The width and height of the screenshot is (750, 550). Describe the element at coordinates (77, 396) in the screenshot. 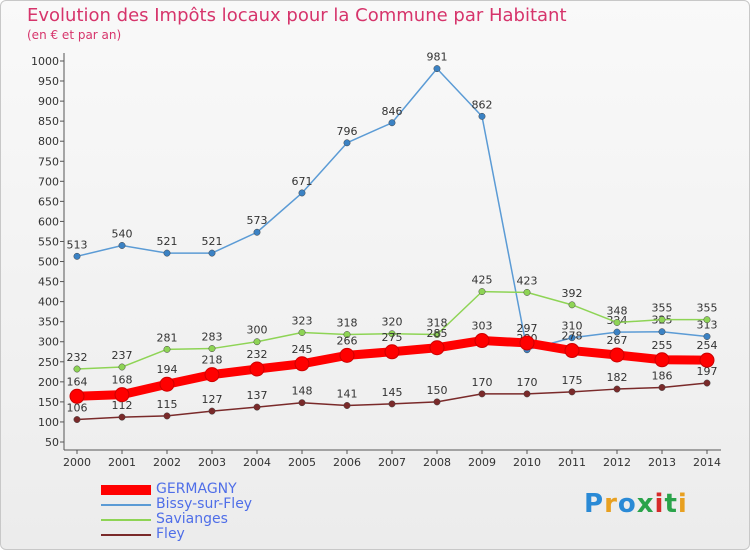

I see `data-point-germagny-2000` at that location.